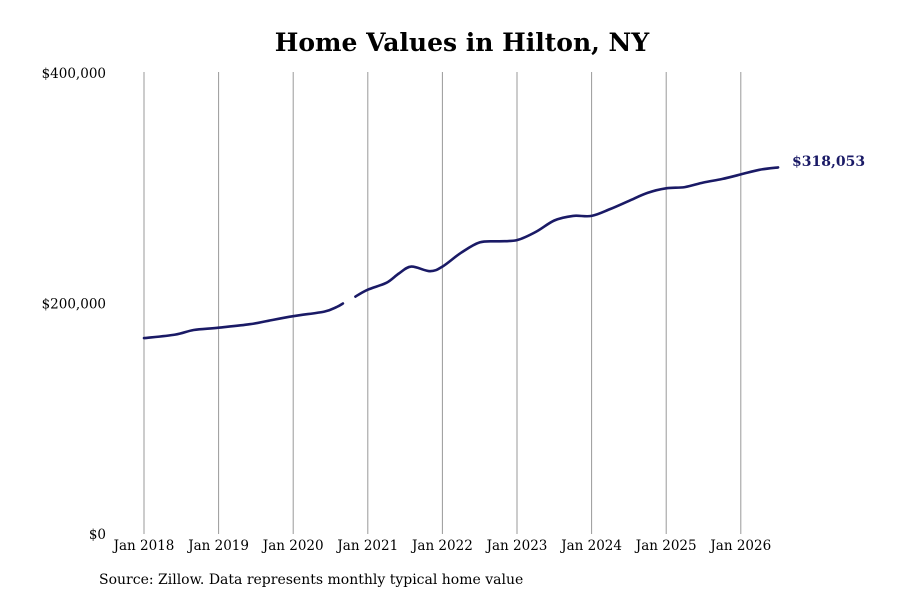  What do you see at coordinates (74, 74) in the screenshot?
I see `y-tick-label: $400,000` at bounding box center [74, 74].